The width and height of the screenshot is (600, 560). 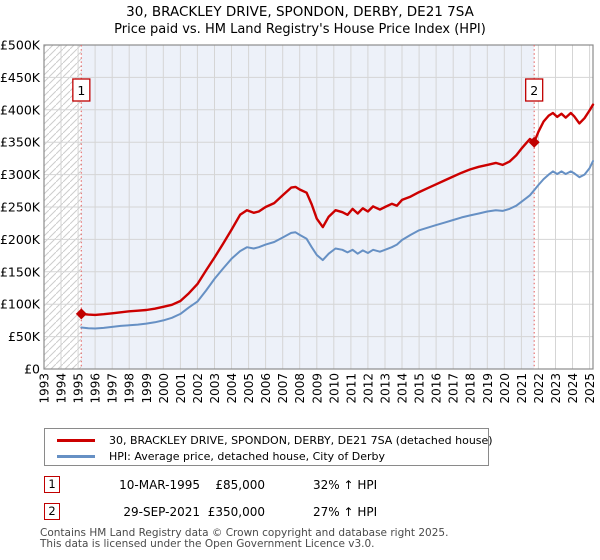 What do you see at coordinates (20, 304) in the screenshot?
I see `y-tick-label: £100K` at bounding box center [20, 304].